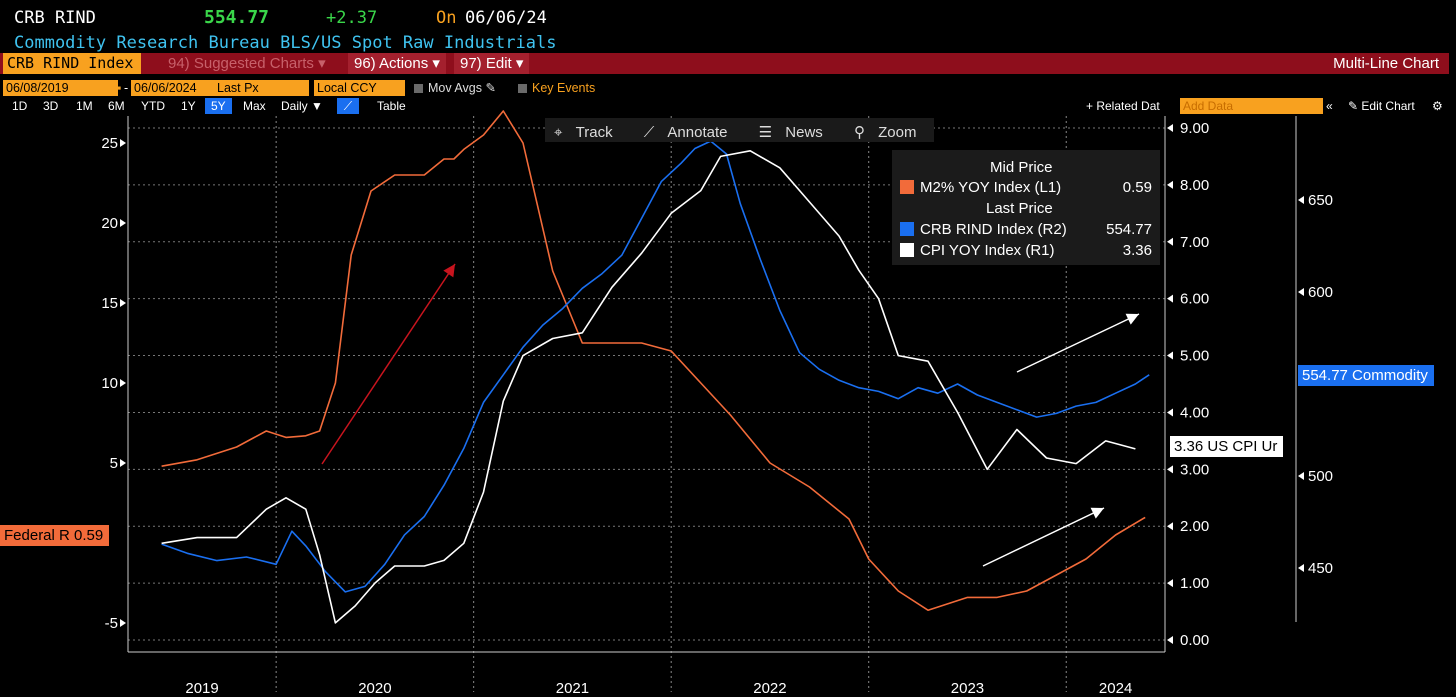  What do you see at coordinates (1381, 106) in the screenshot?
I see `edit-chart-button: ✎ Edit Chart` at bounding box center [1381, 106].